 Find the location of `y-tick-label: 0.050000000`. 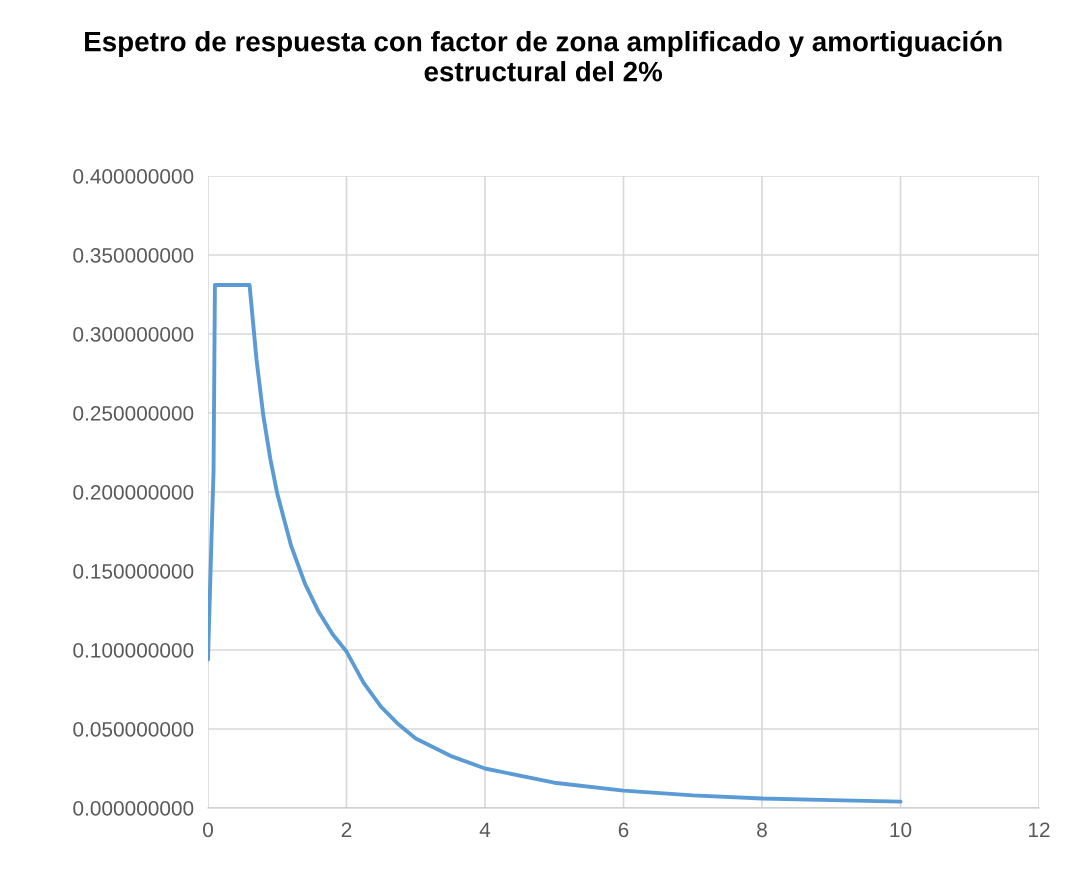

y-tick-label: 0.050000000 is located at coordinates (133, 729).